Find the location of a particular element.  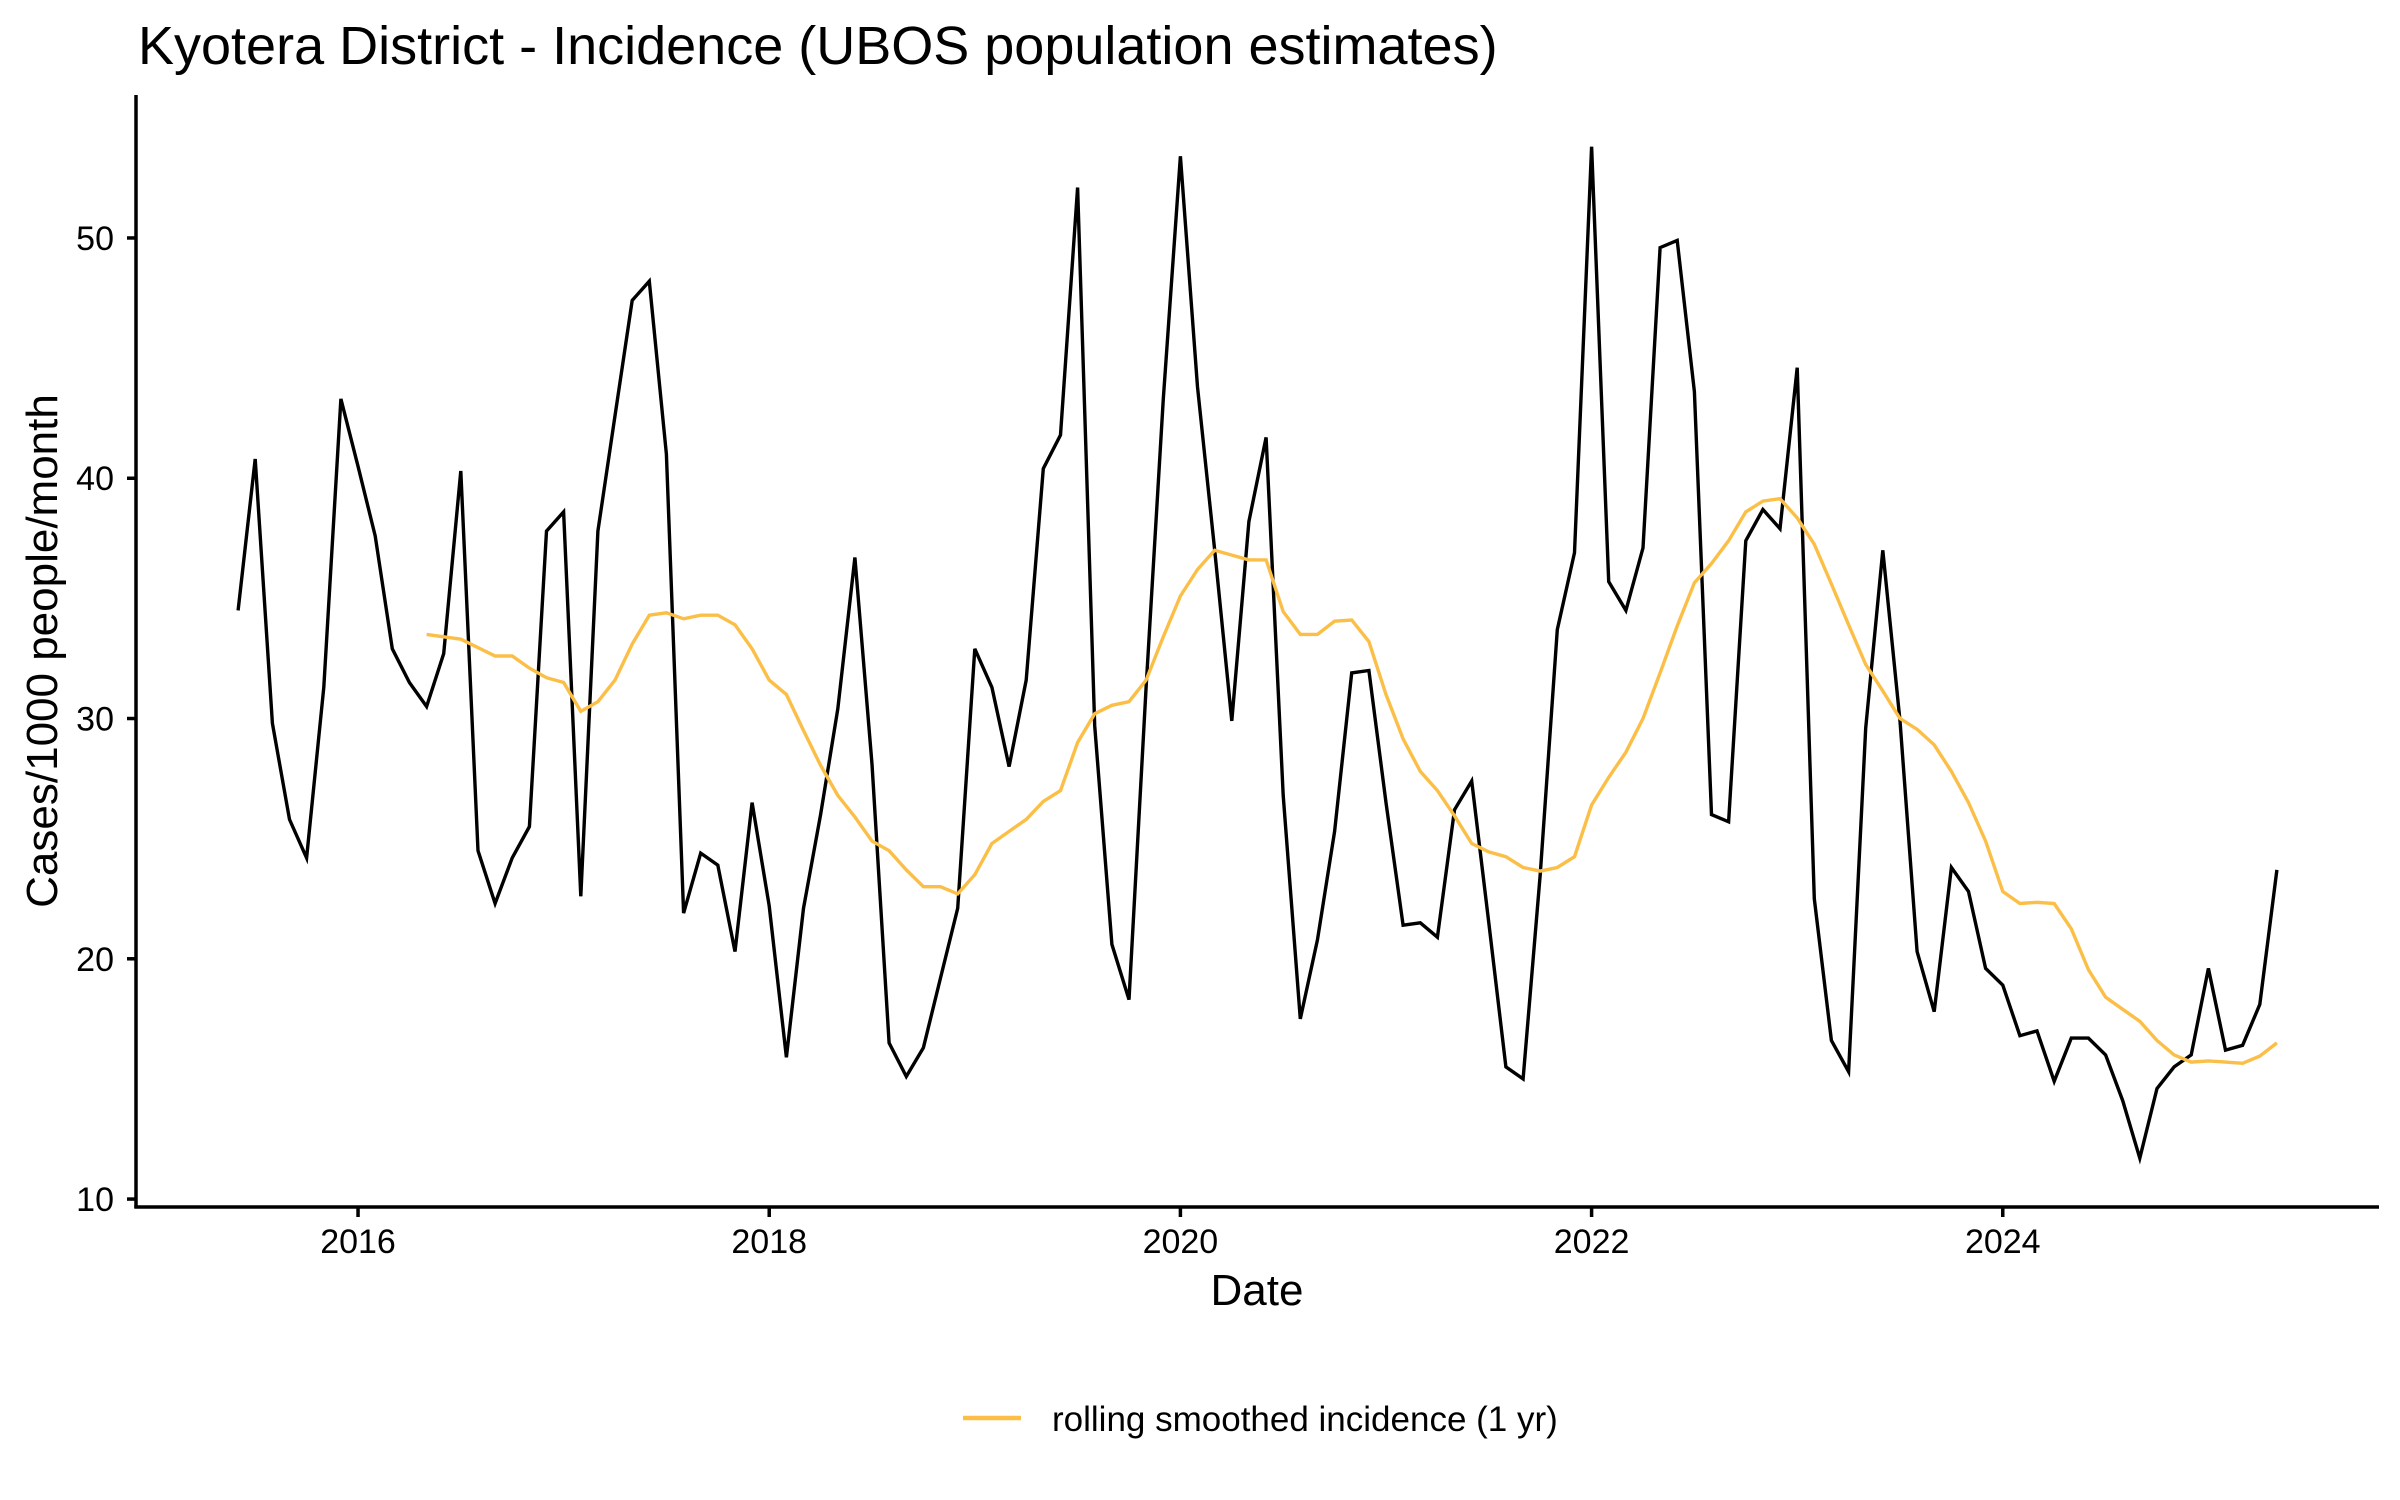

y-tick-label: 20 is located at coordinates (95, 960).